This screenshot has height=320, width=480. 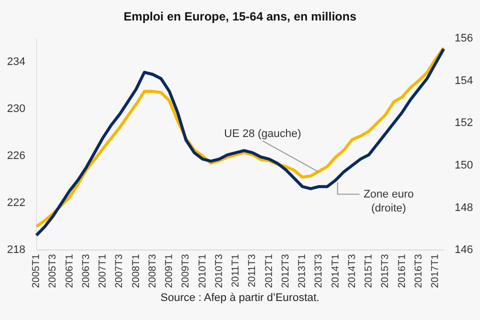 I want to click on chart-title: Emploi en Europe, 15-64 ans, en millions, so click(x=240, y=17).